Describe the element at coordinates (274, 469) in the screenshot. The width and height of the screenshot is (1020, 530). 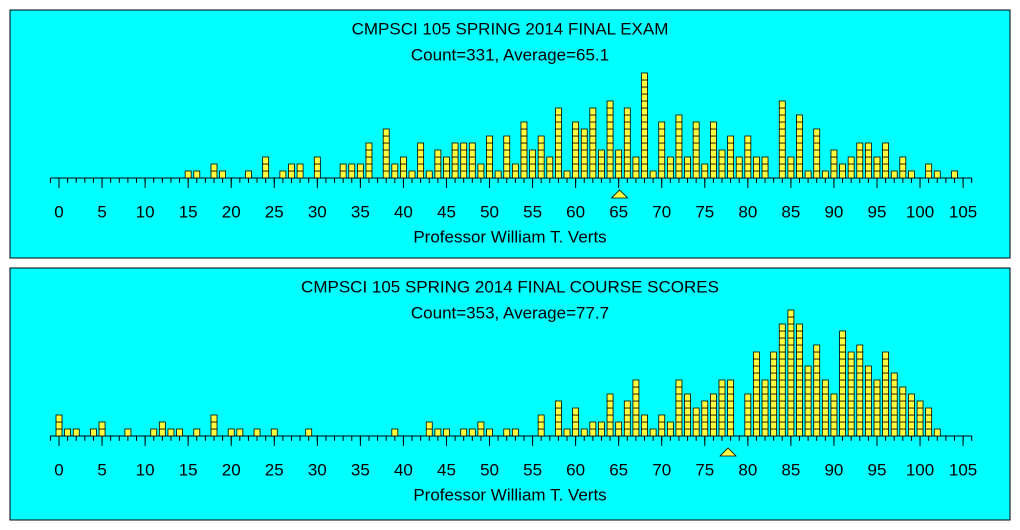
I see `x-tick-label: 25` at that location.